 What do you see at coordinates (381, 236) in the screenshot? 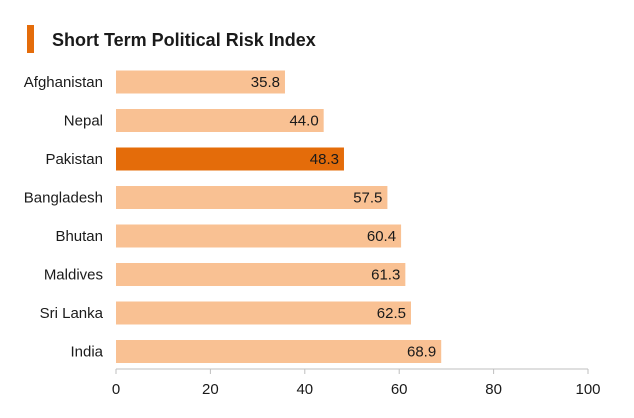
I see `value-label: 60.4` at bounding box center [381, 236].